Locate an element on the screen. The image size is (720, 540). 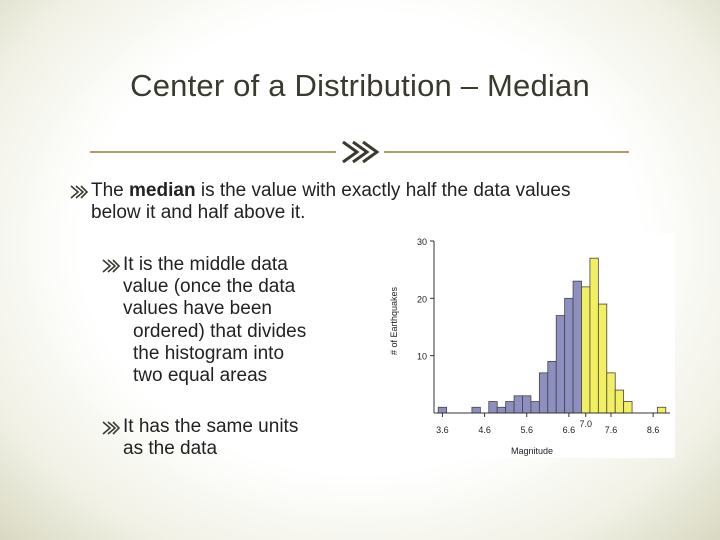
y-tick-label: 10 is located at coordinates (422, 357).